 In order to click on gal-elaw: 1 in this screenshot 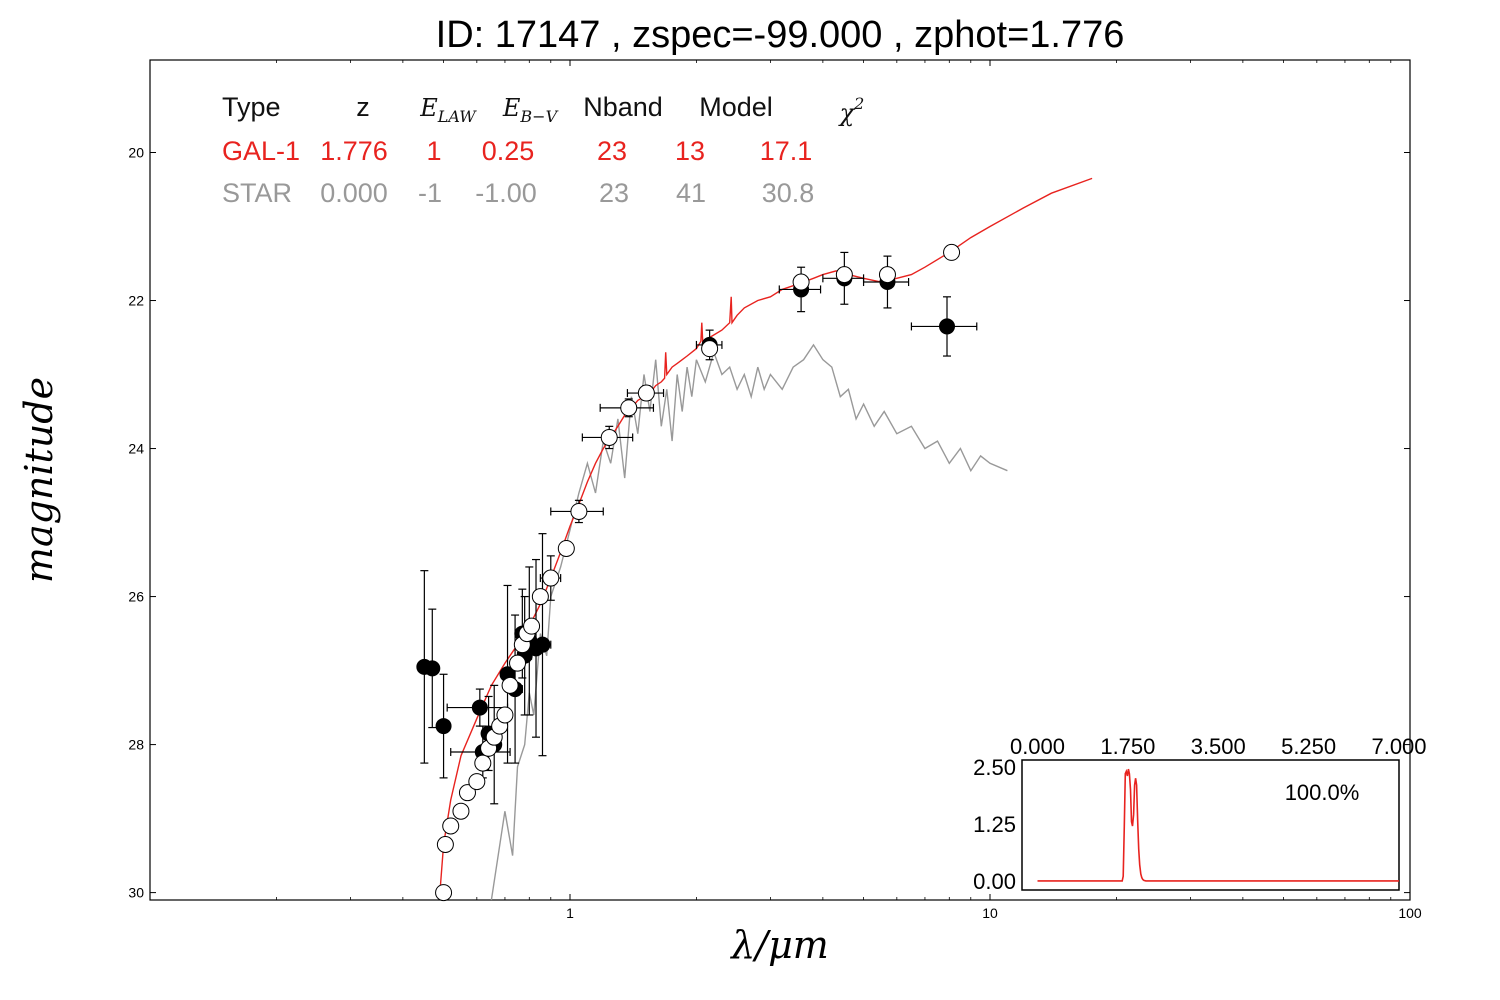, I will do `click(434, 151)`.